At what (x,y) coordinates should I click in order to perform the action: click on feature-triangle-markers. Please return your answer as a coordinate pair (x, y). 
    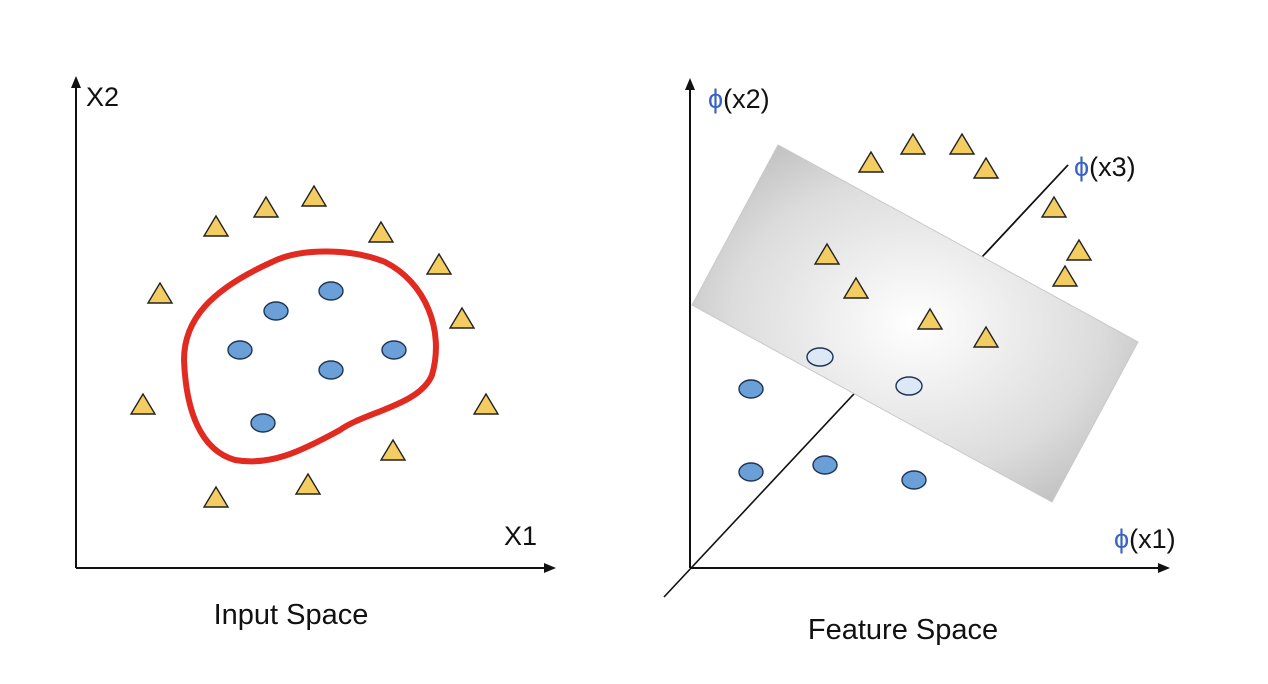
    Looking at the image, I should click on (953, 240).